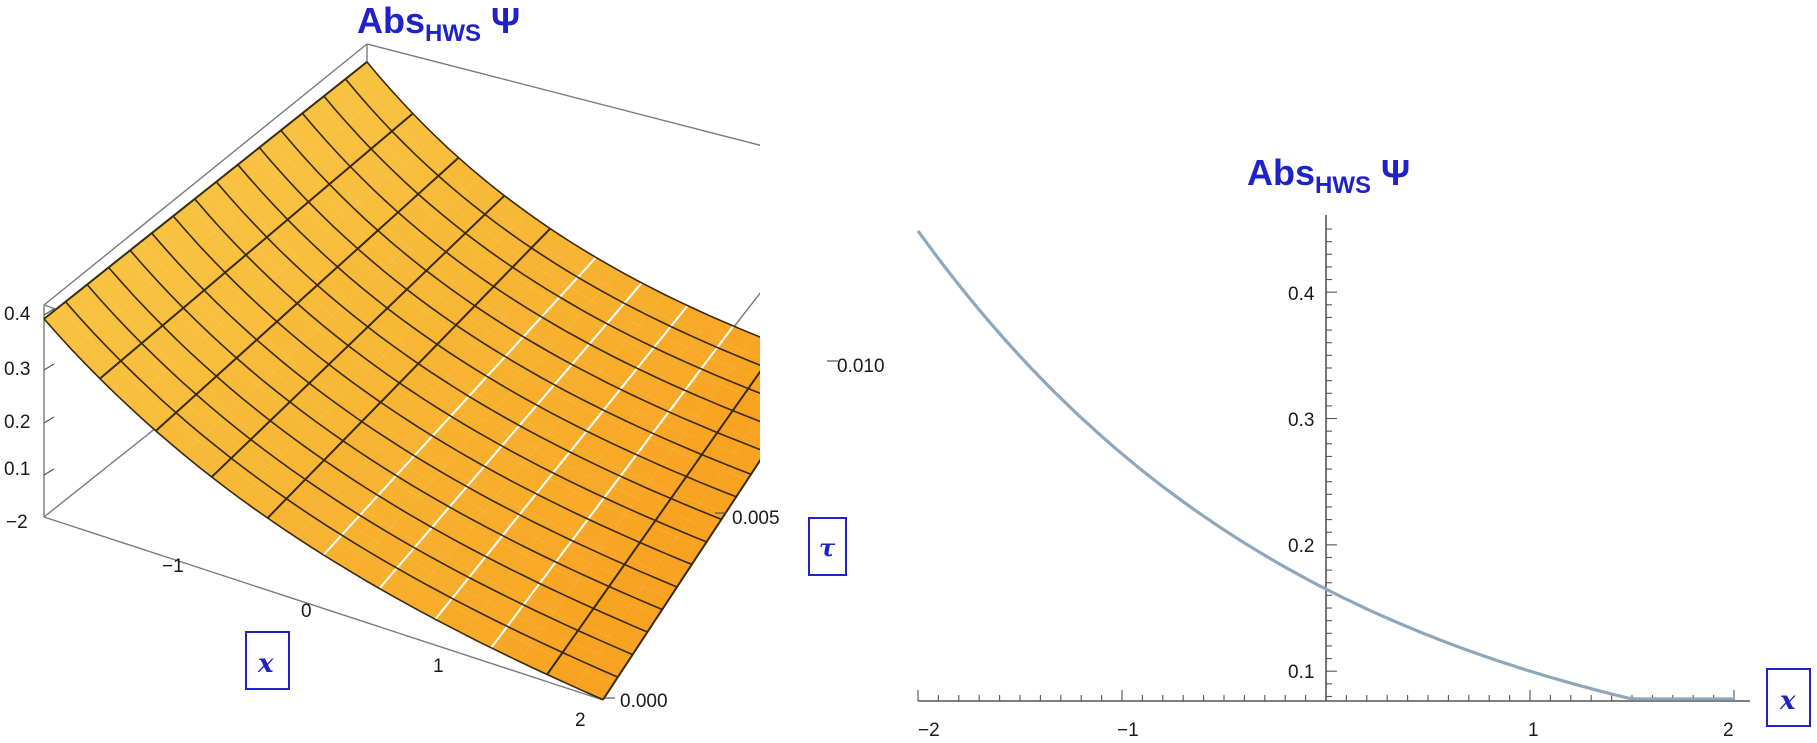 The width and height of the screenshot is (1817, 743). I want to click on line-y-ticks: 0.4 0.3 0.2 0.1, so click(1301, 483).